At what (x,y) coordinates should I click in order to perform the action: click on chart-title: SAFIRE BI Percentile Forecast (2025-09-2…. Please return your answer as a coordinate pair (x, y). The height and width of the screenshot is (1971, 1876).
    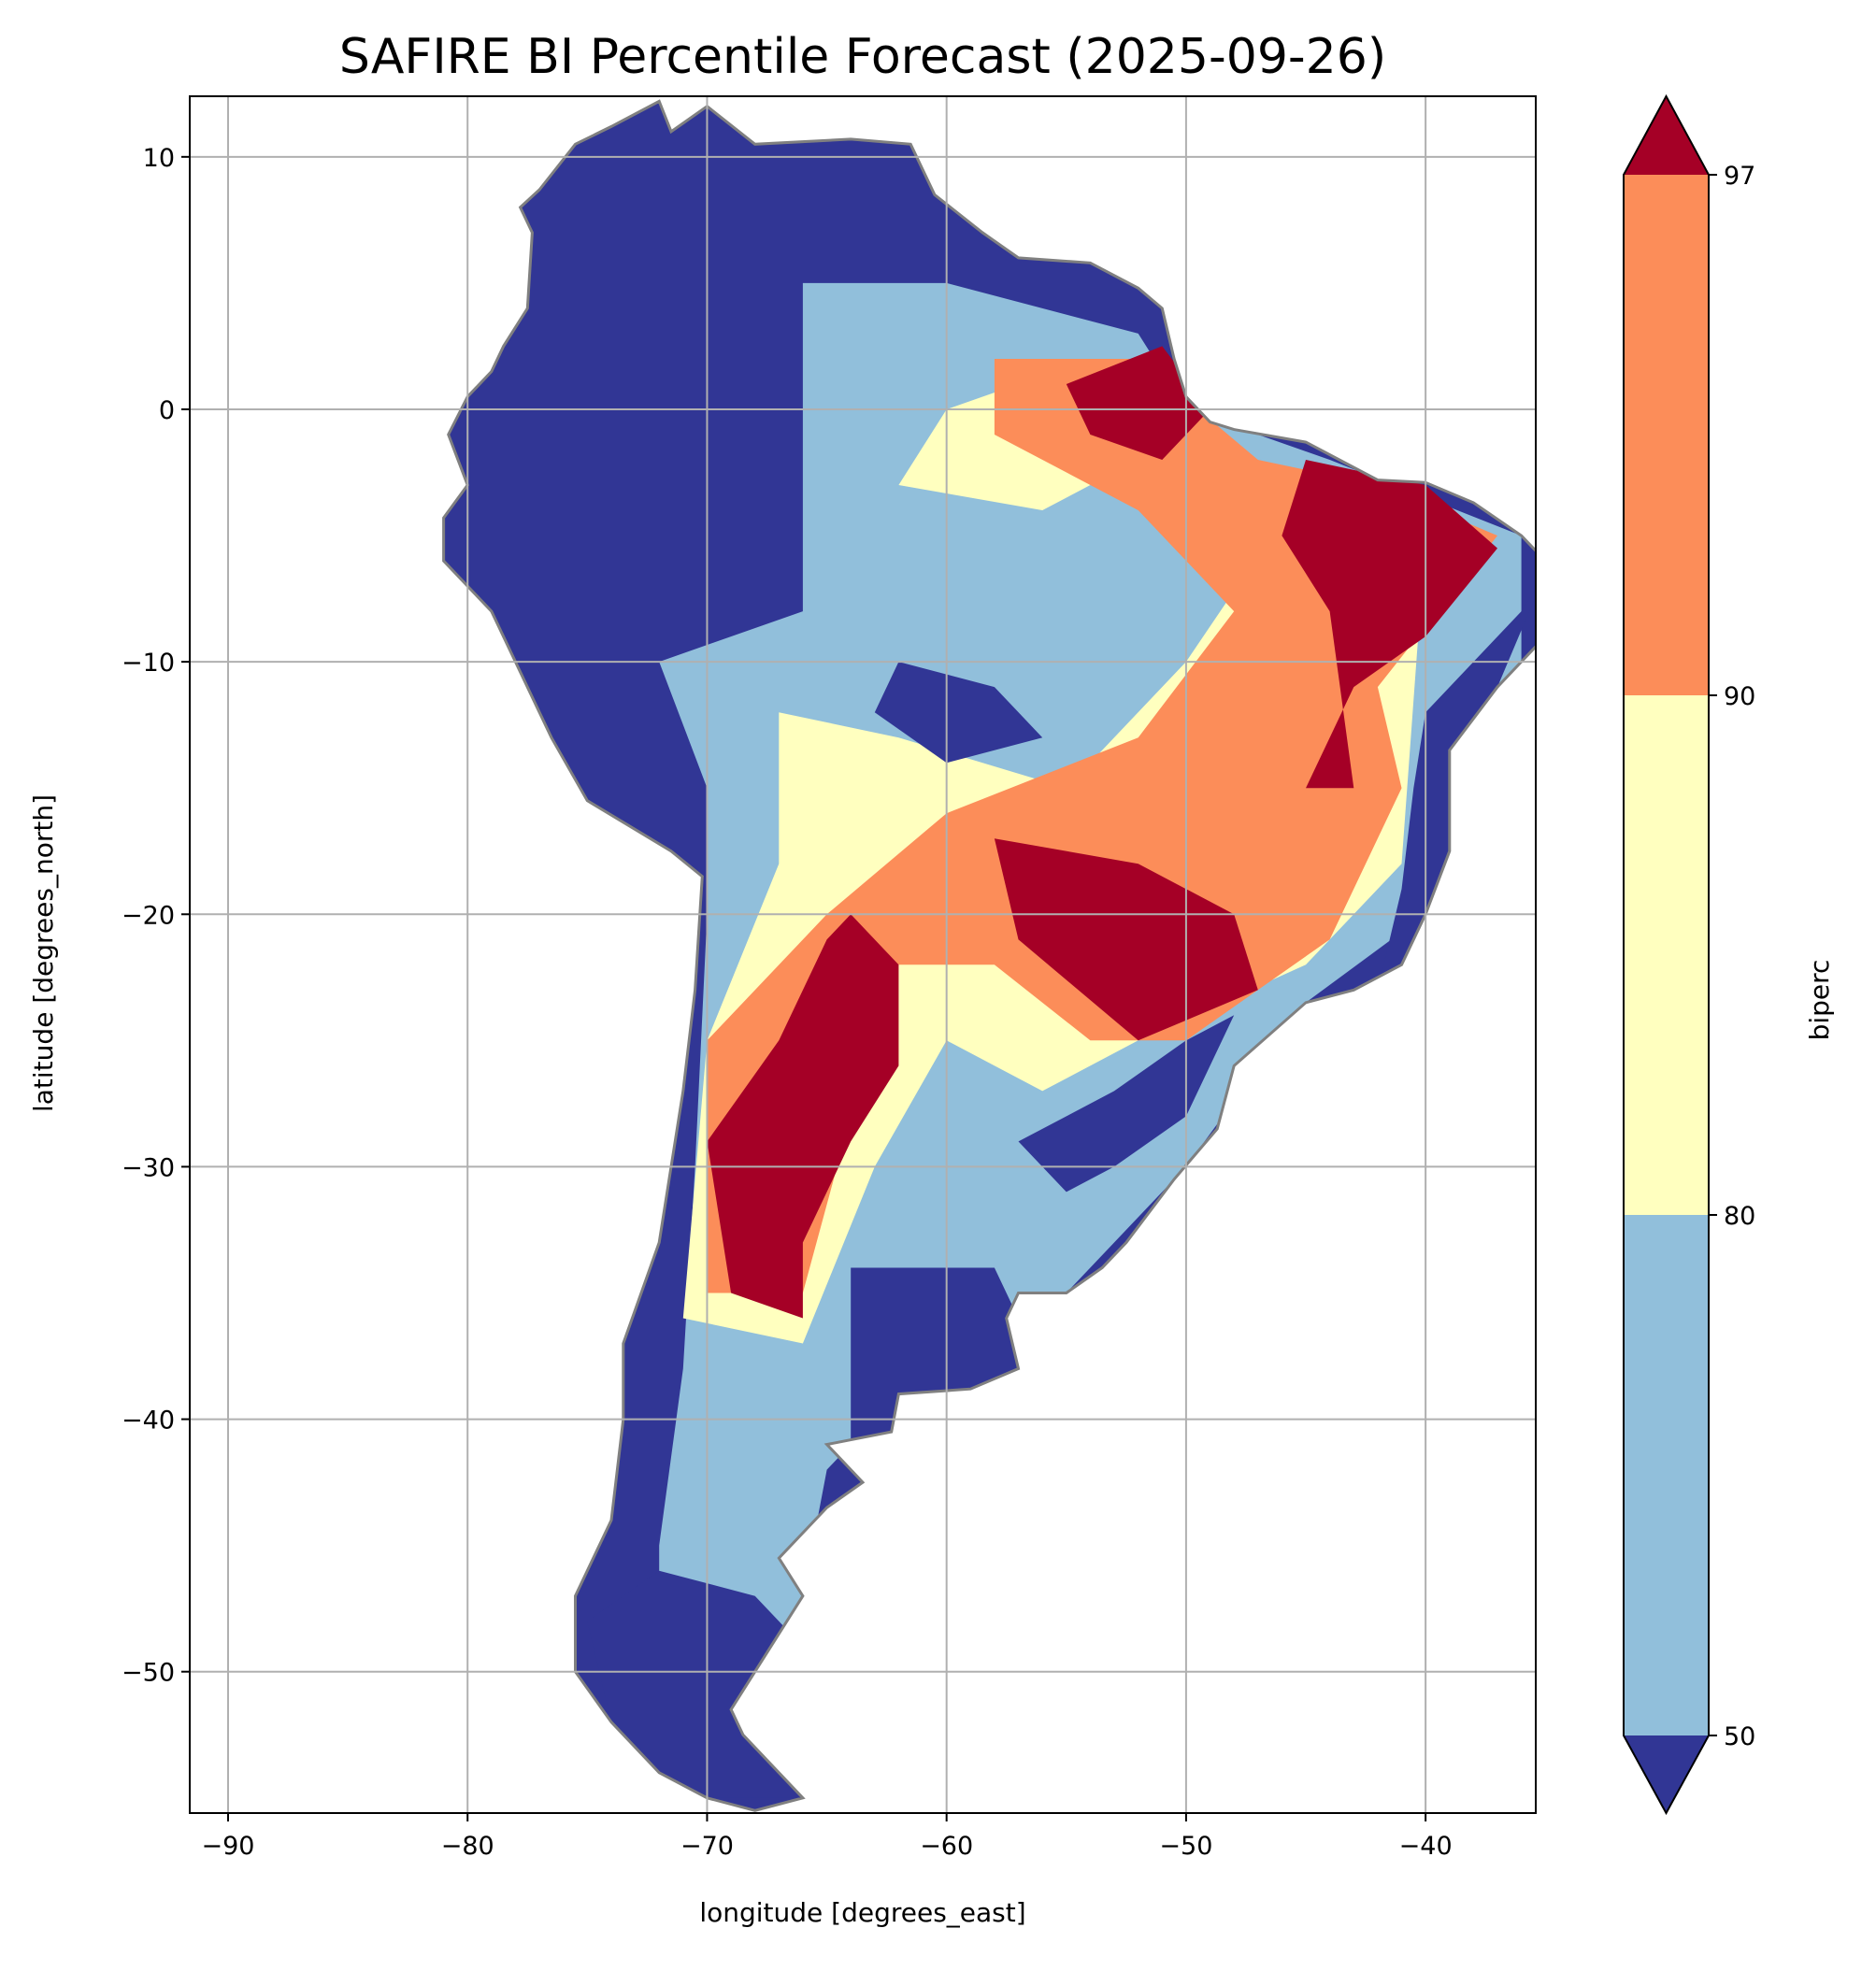
    Looking at the image, I should click on (862, 57).